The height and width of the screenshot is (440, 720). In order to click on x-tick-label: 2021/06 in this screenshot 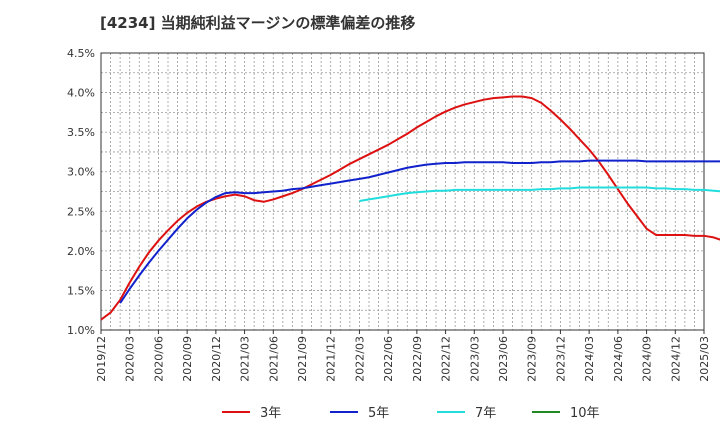, I will do `click(273, 359)`.